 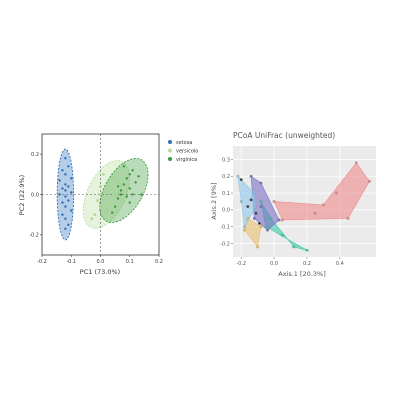 I want to click on pcoa-hulls, so click(x=303, y=206).